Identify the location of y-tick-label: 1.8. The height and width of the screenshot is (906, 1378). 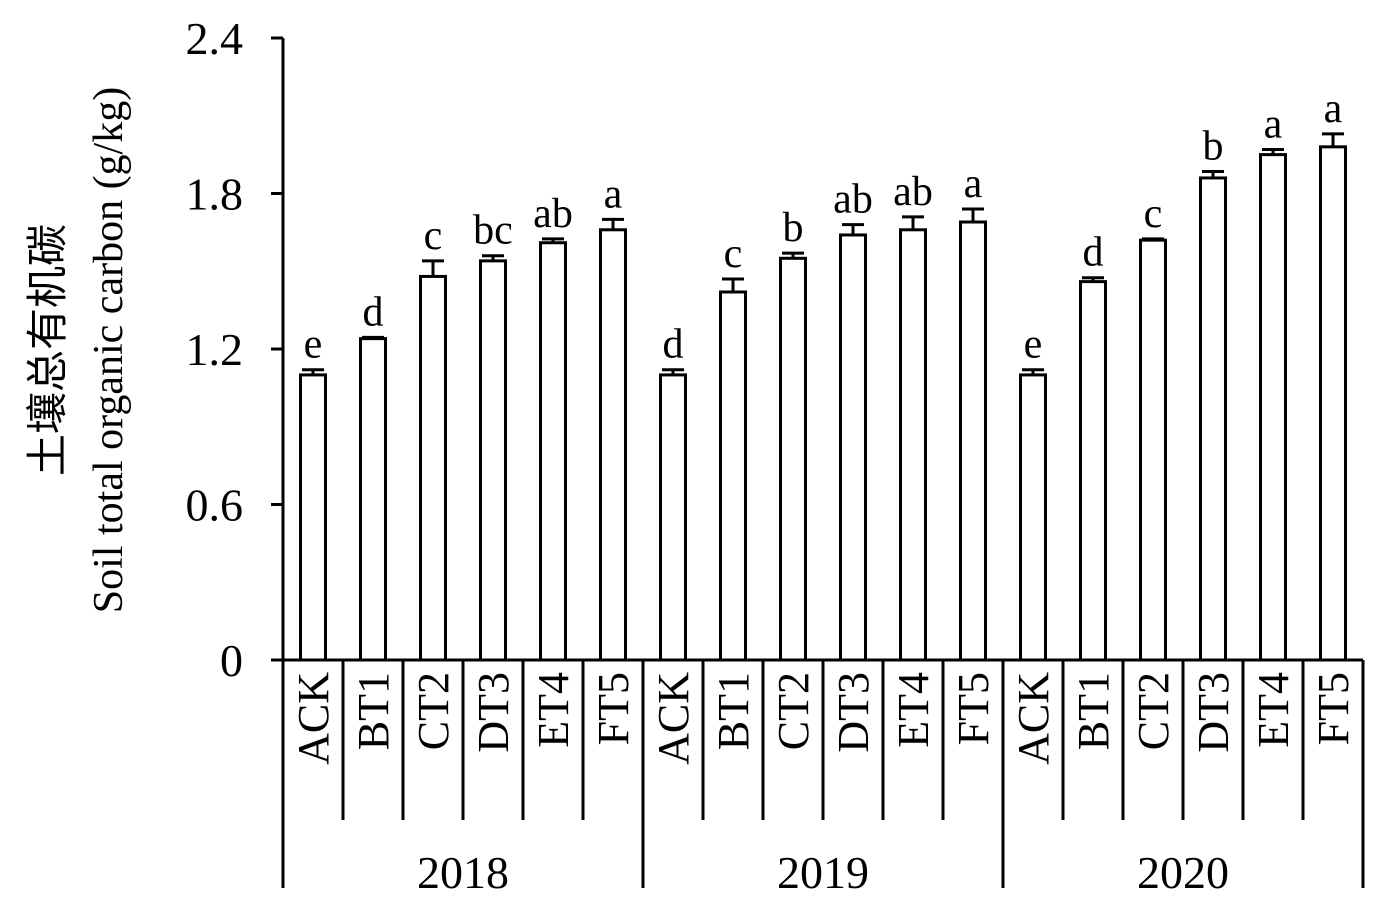
(215, 194).